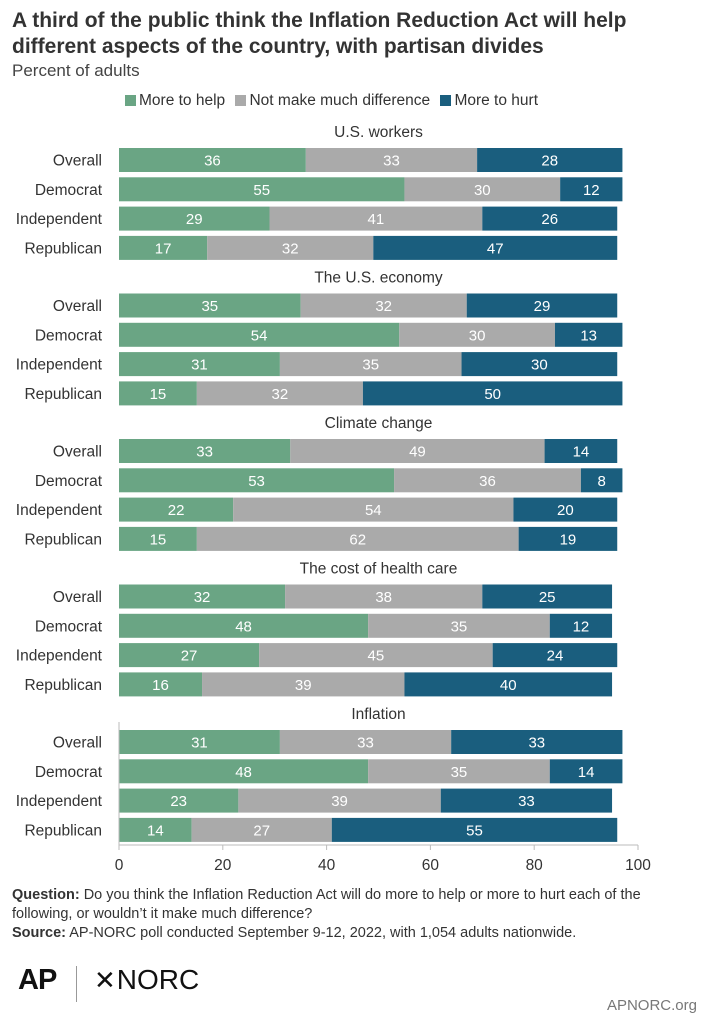  What do you see at coordinates (378, 132) in the screenshot?
I see `group-label: U.S. workers` at bounding box center [378, 132].